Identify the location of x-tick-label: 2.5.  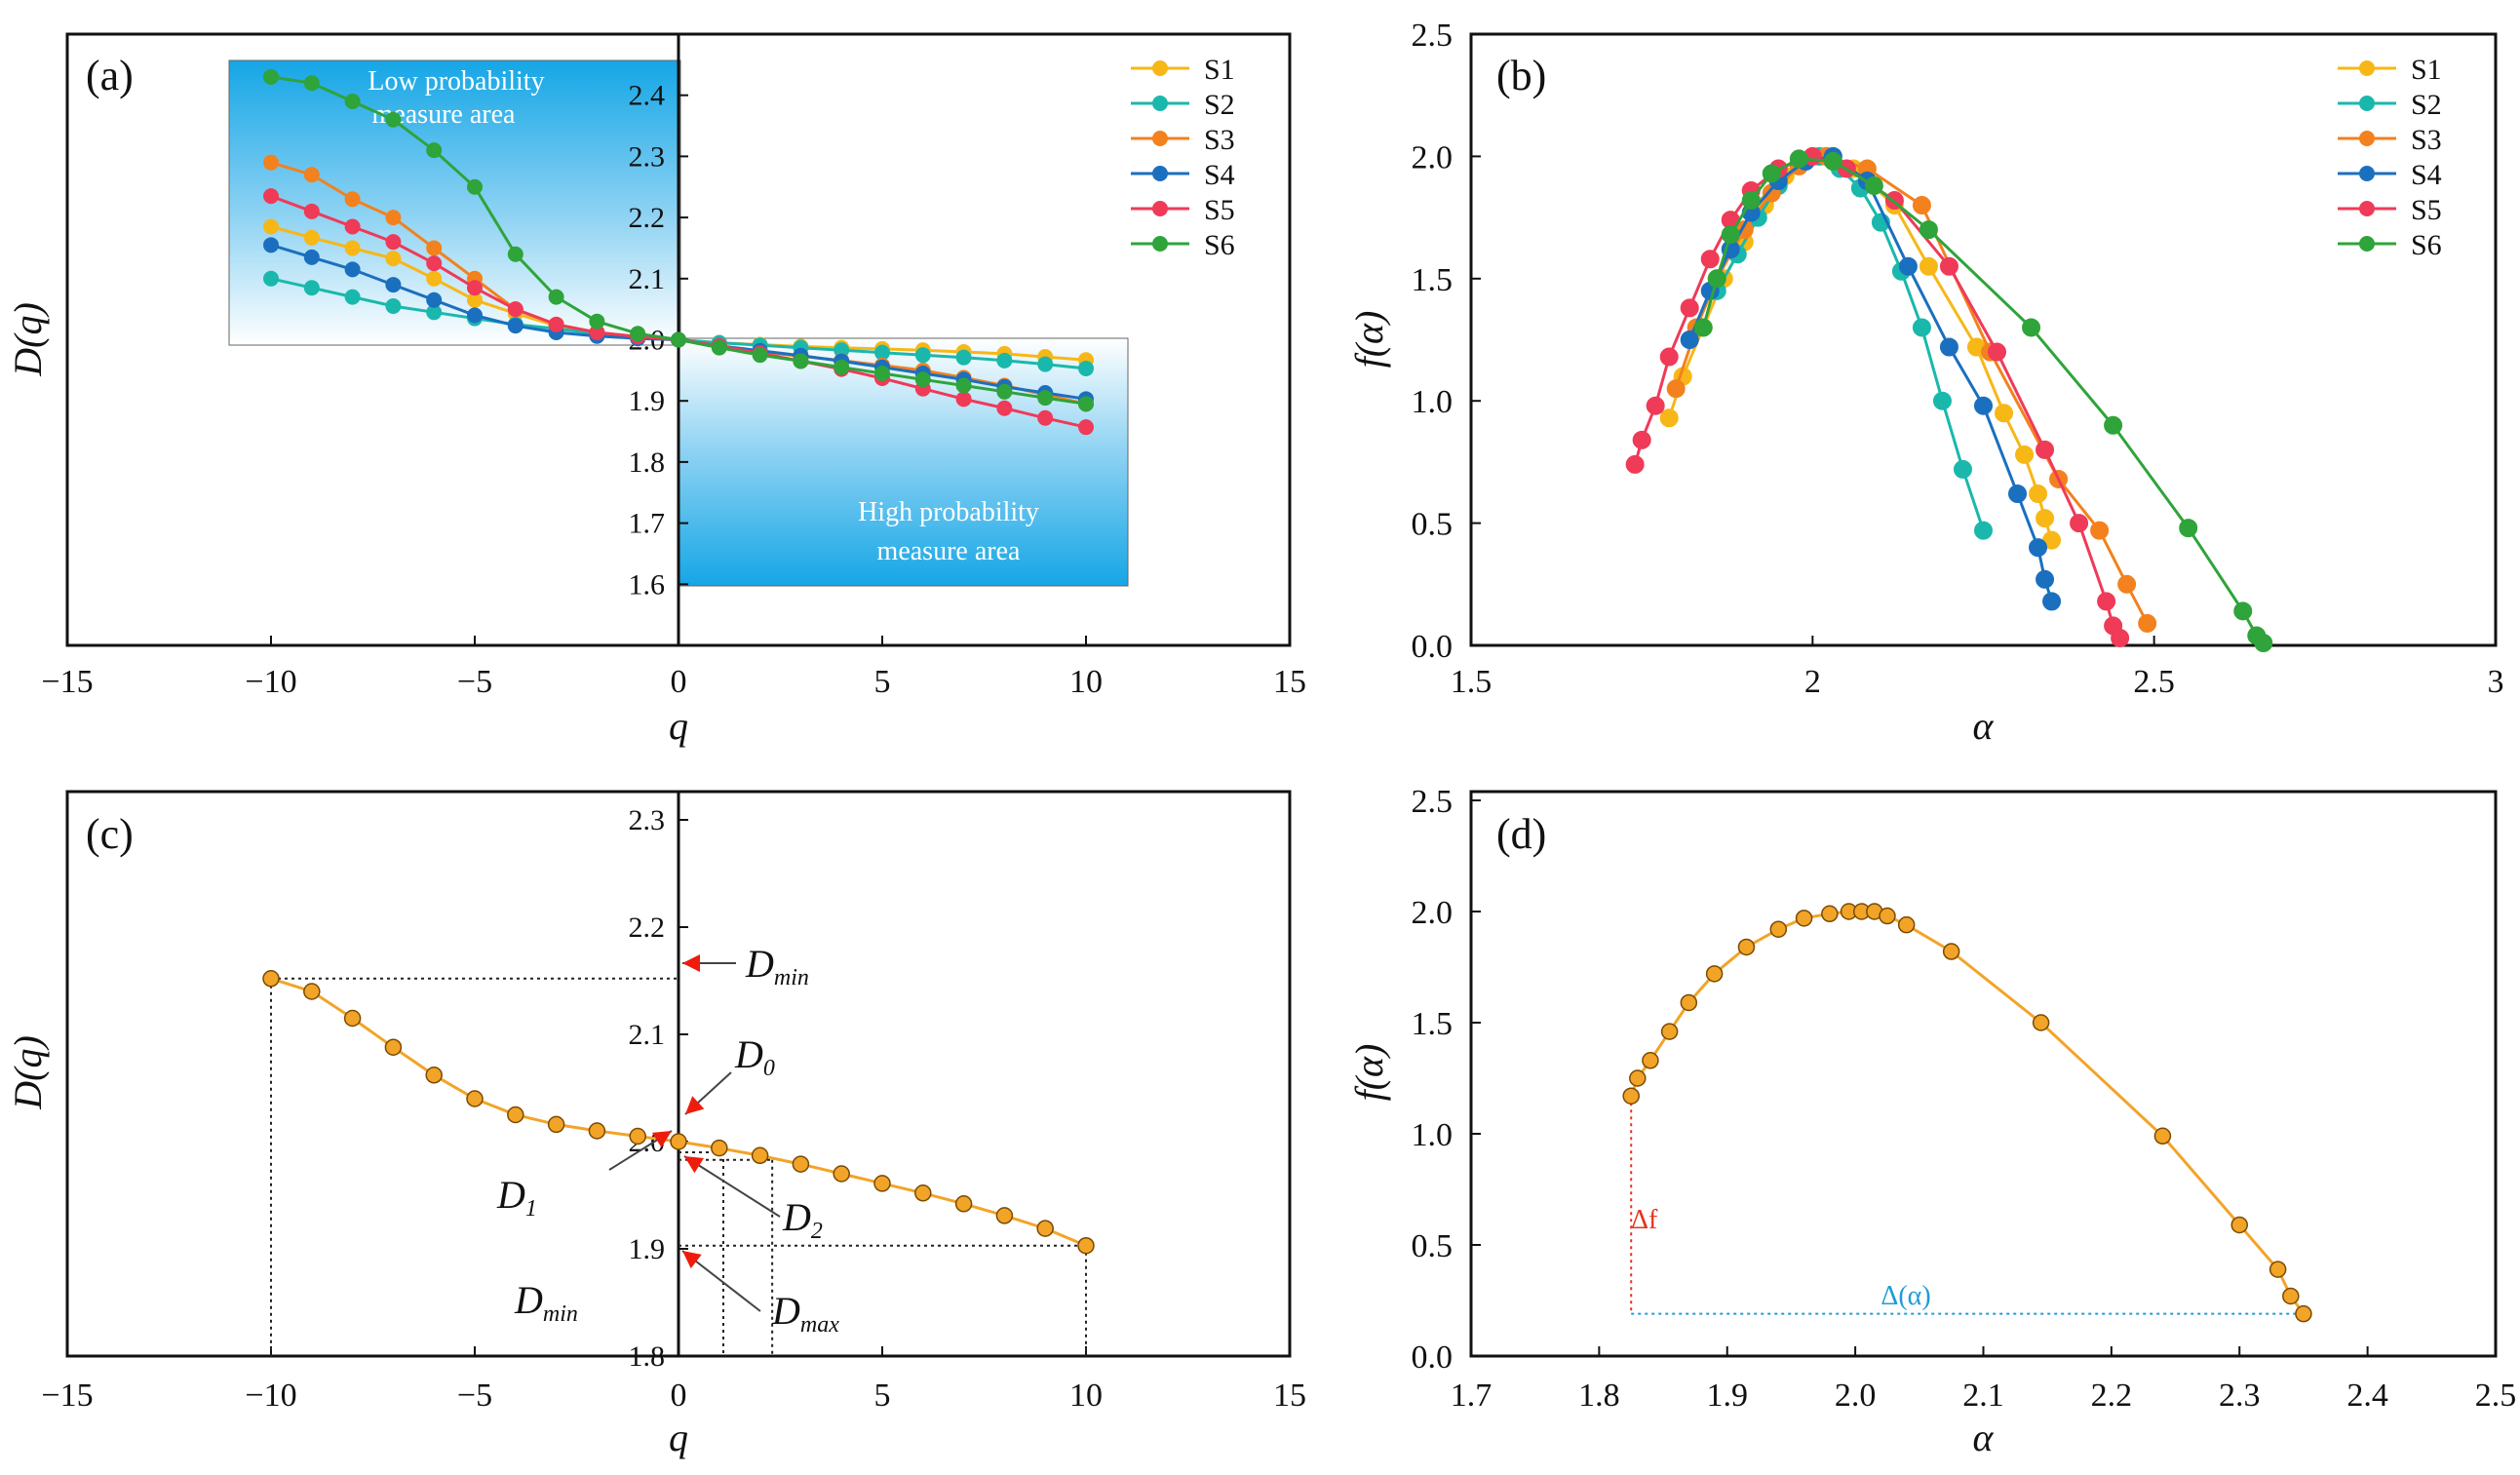
(2154, 682).